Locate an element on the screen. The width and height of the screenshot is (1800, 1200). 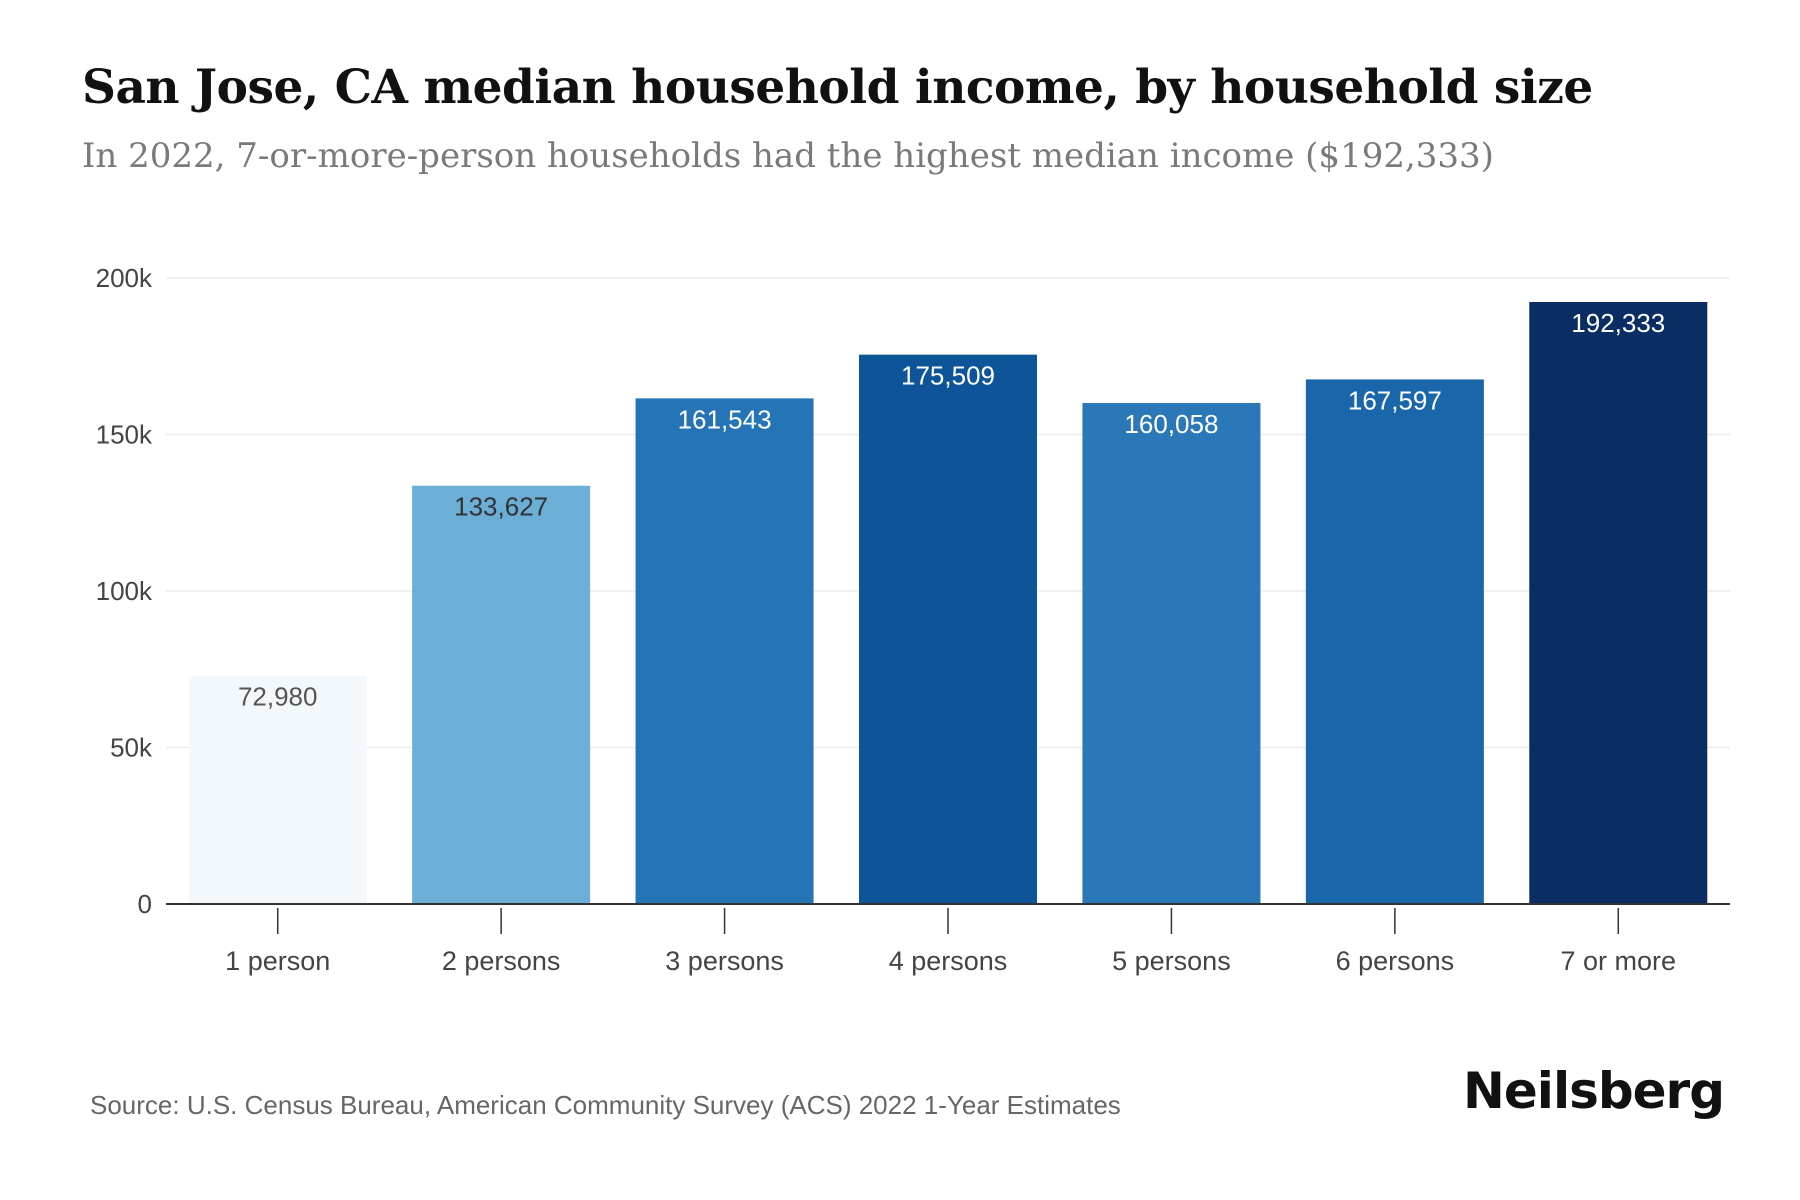
x-tick-label: 2 persons is located at coordinates (501, 961).